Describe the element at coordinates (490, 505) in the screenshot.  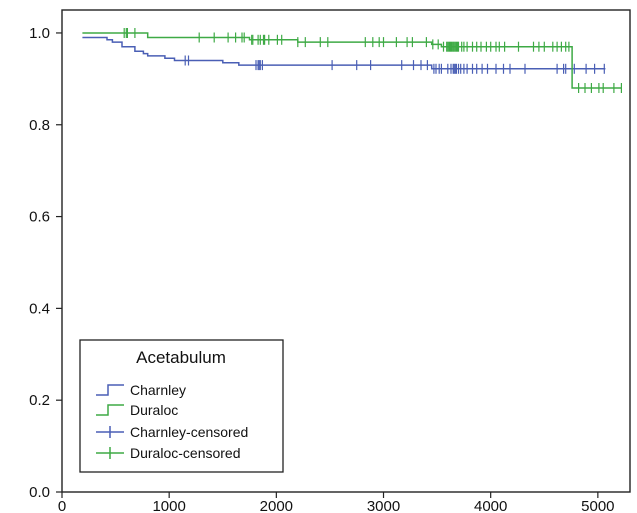
I see `x-tick-label: 4000` at that location.